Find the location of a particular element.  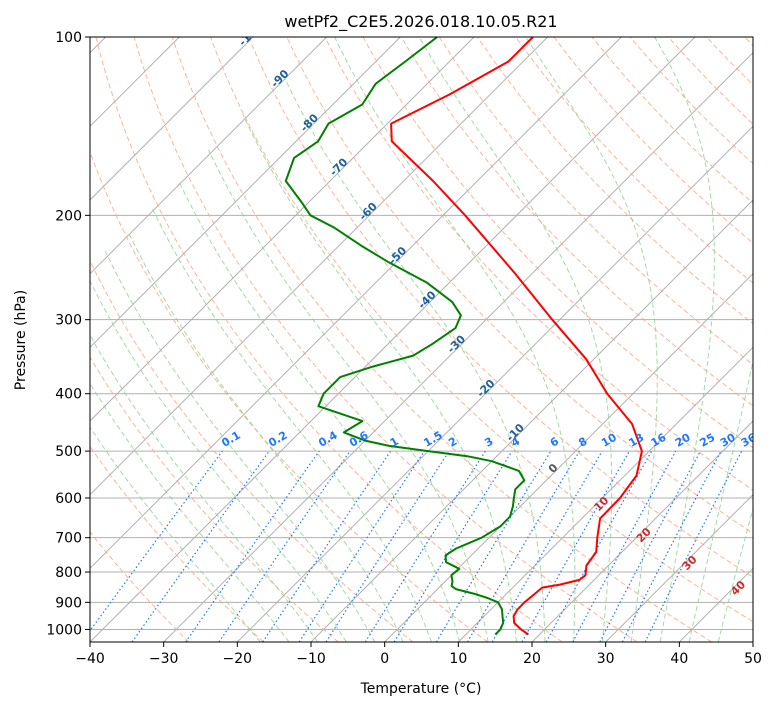

x-tick-label: −20 is located at coordinates (238, 659).